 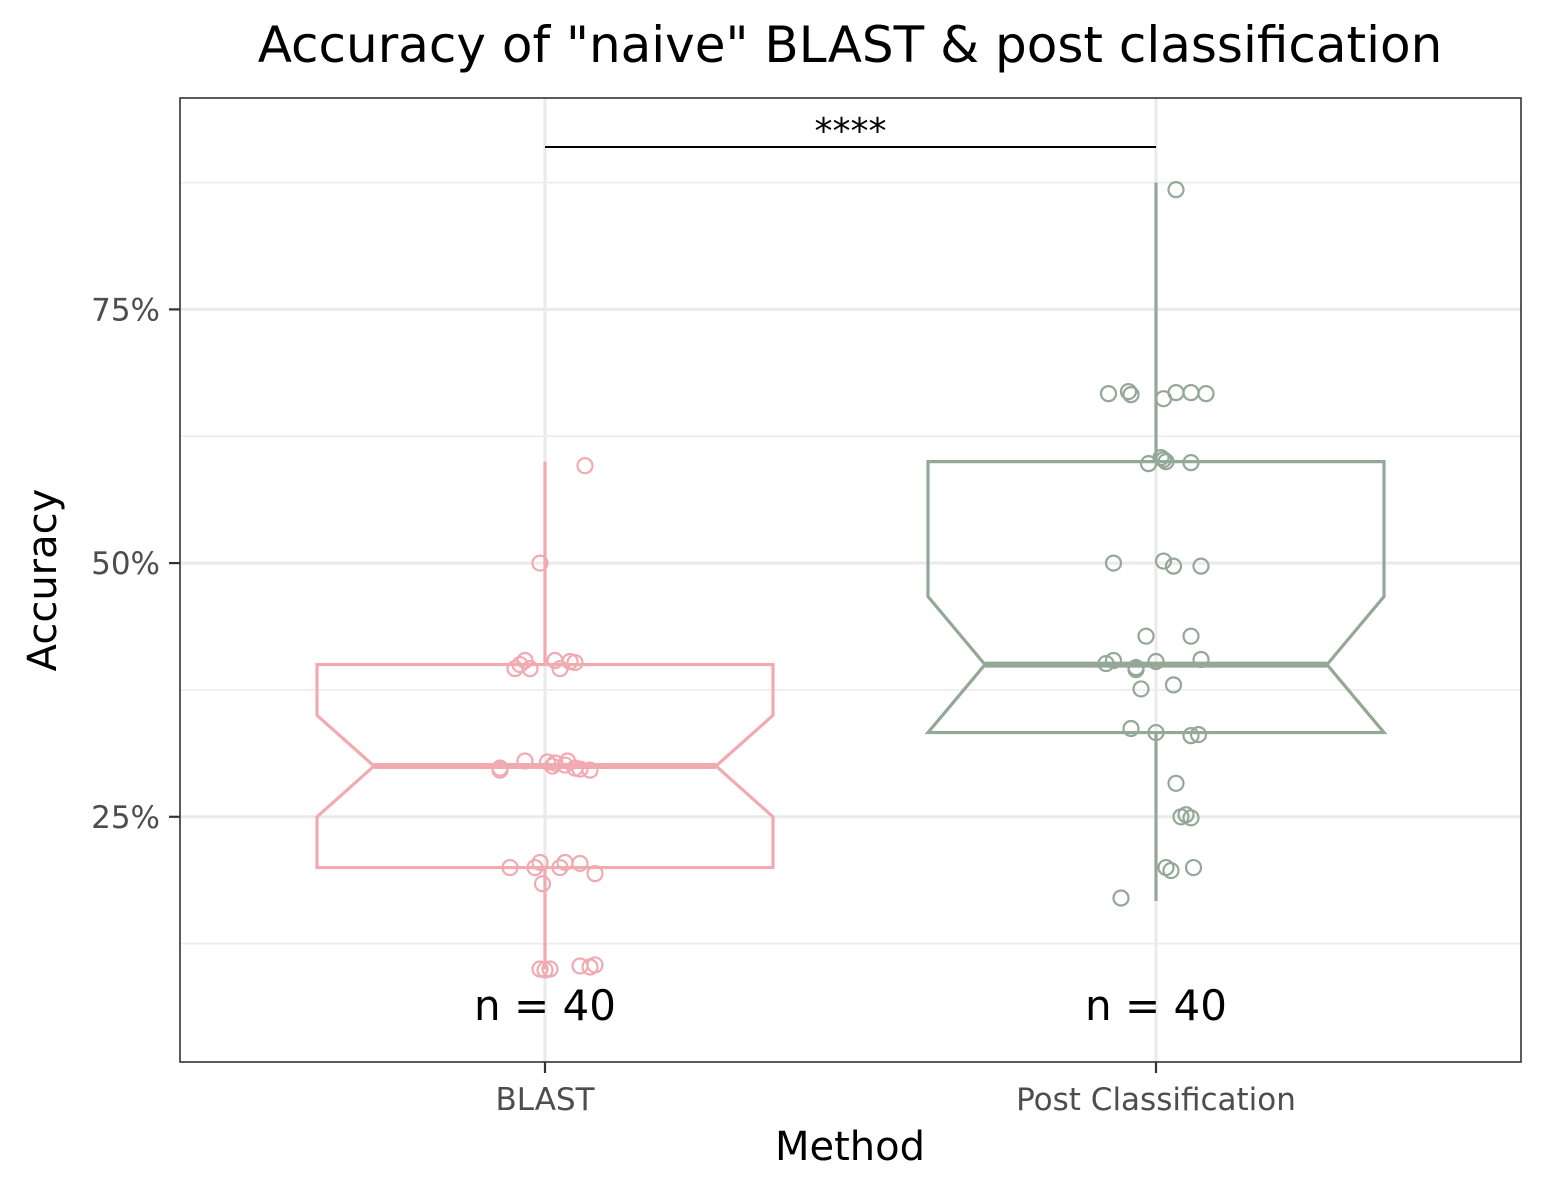 What do you see at coordinates (125, 310) in the screenshot?
I see `y-tick-label: 75%` at bounding box center [125, 310].